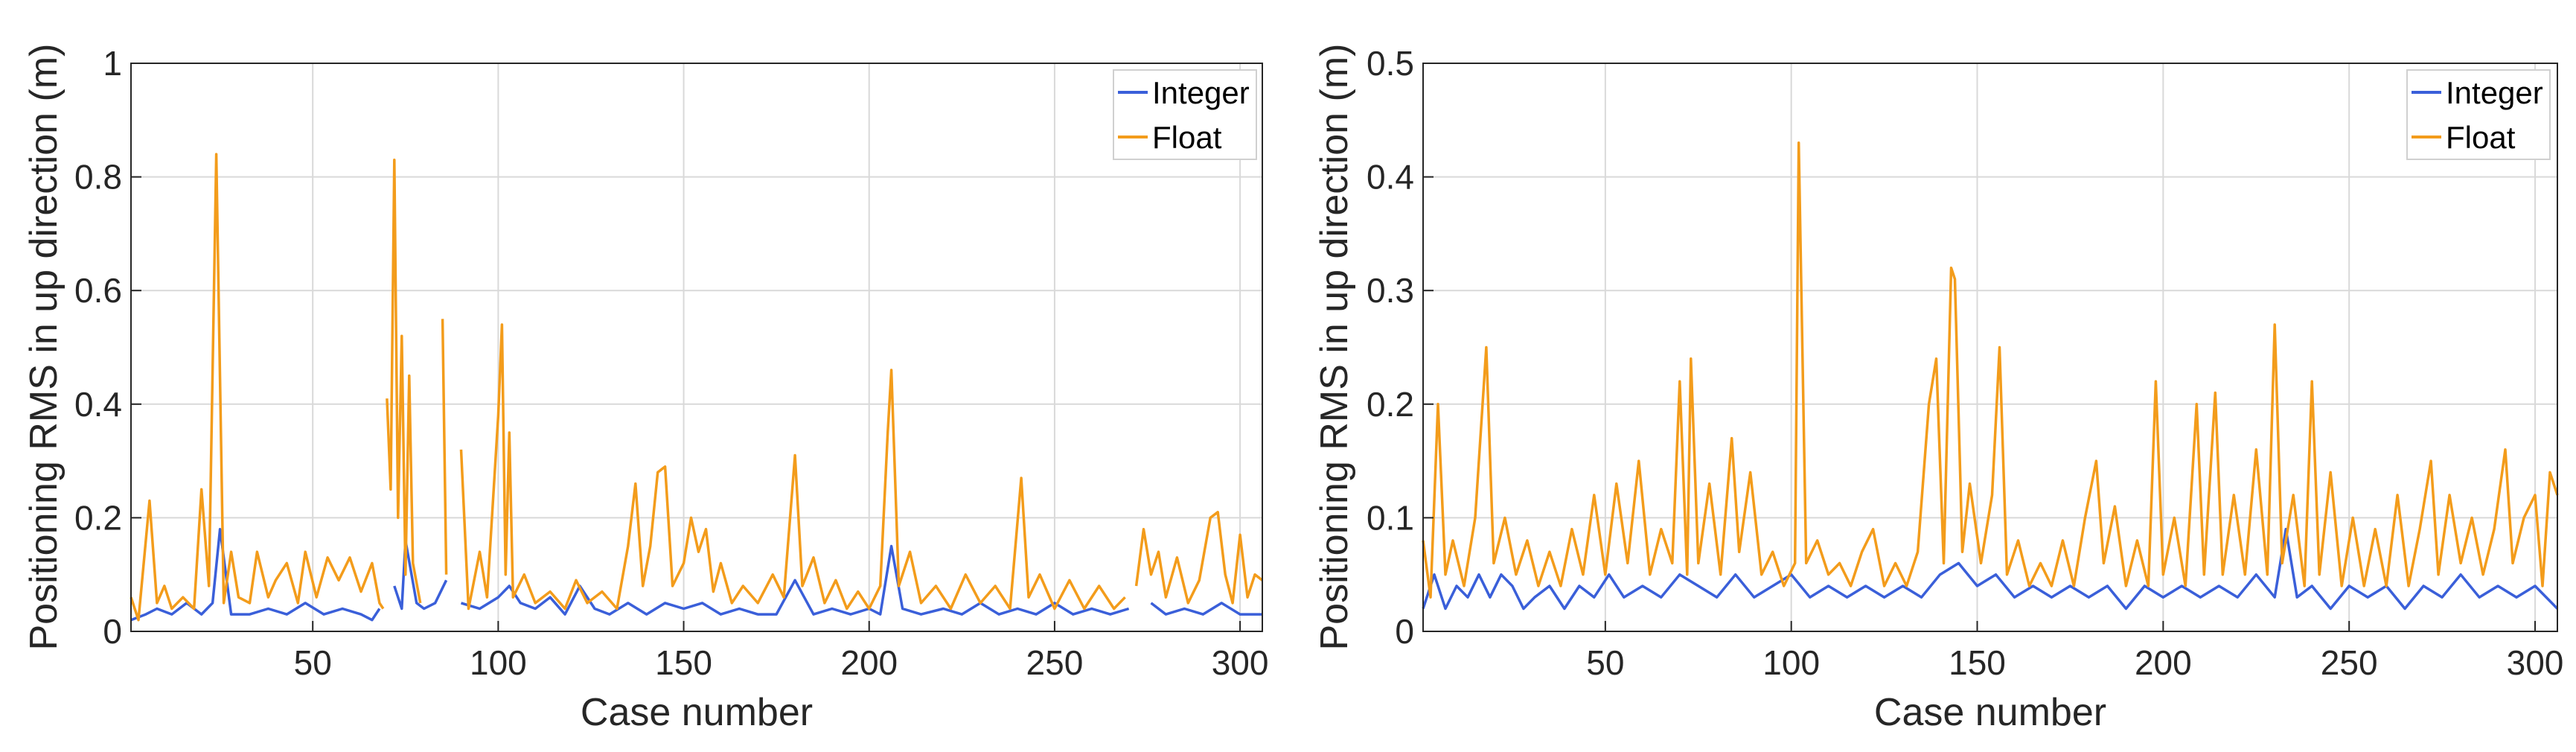 This screenshot has width=2576, height=752. What do you see at coordinates (98, 177) in the screenshot?
I see `y-tick-label: 0.8` at bounding box center [98, 177].